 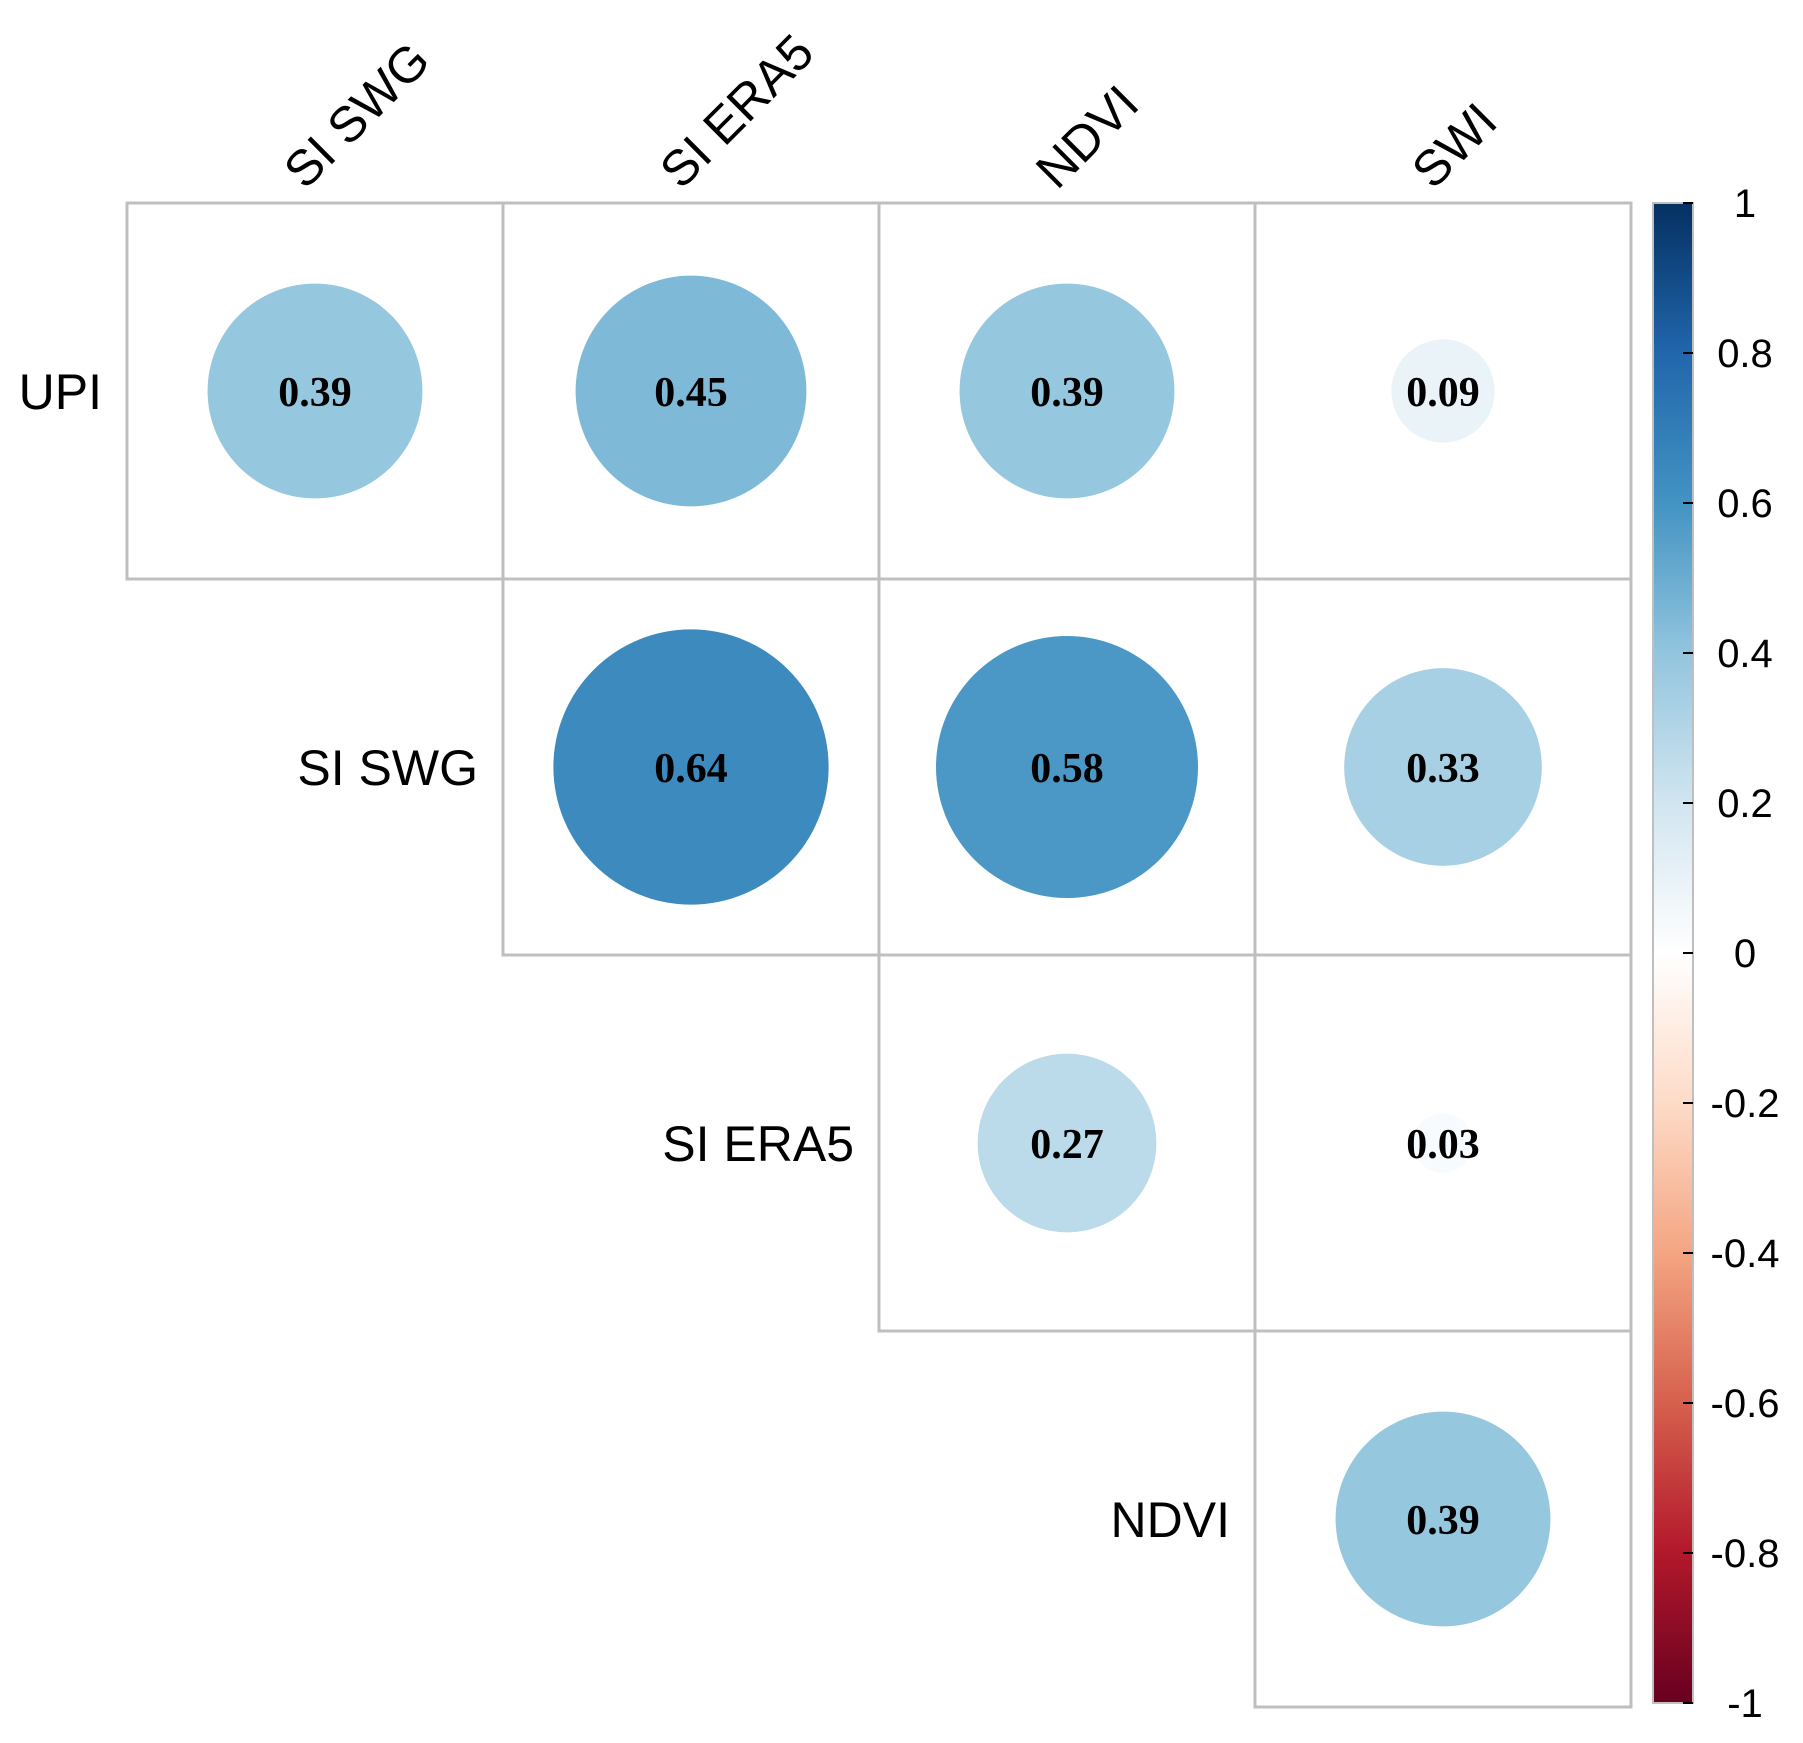 I want to click on colorbar-tick-label: -1, so click(x=1745, y=1704).